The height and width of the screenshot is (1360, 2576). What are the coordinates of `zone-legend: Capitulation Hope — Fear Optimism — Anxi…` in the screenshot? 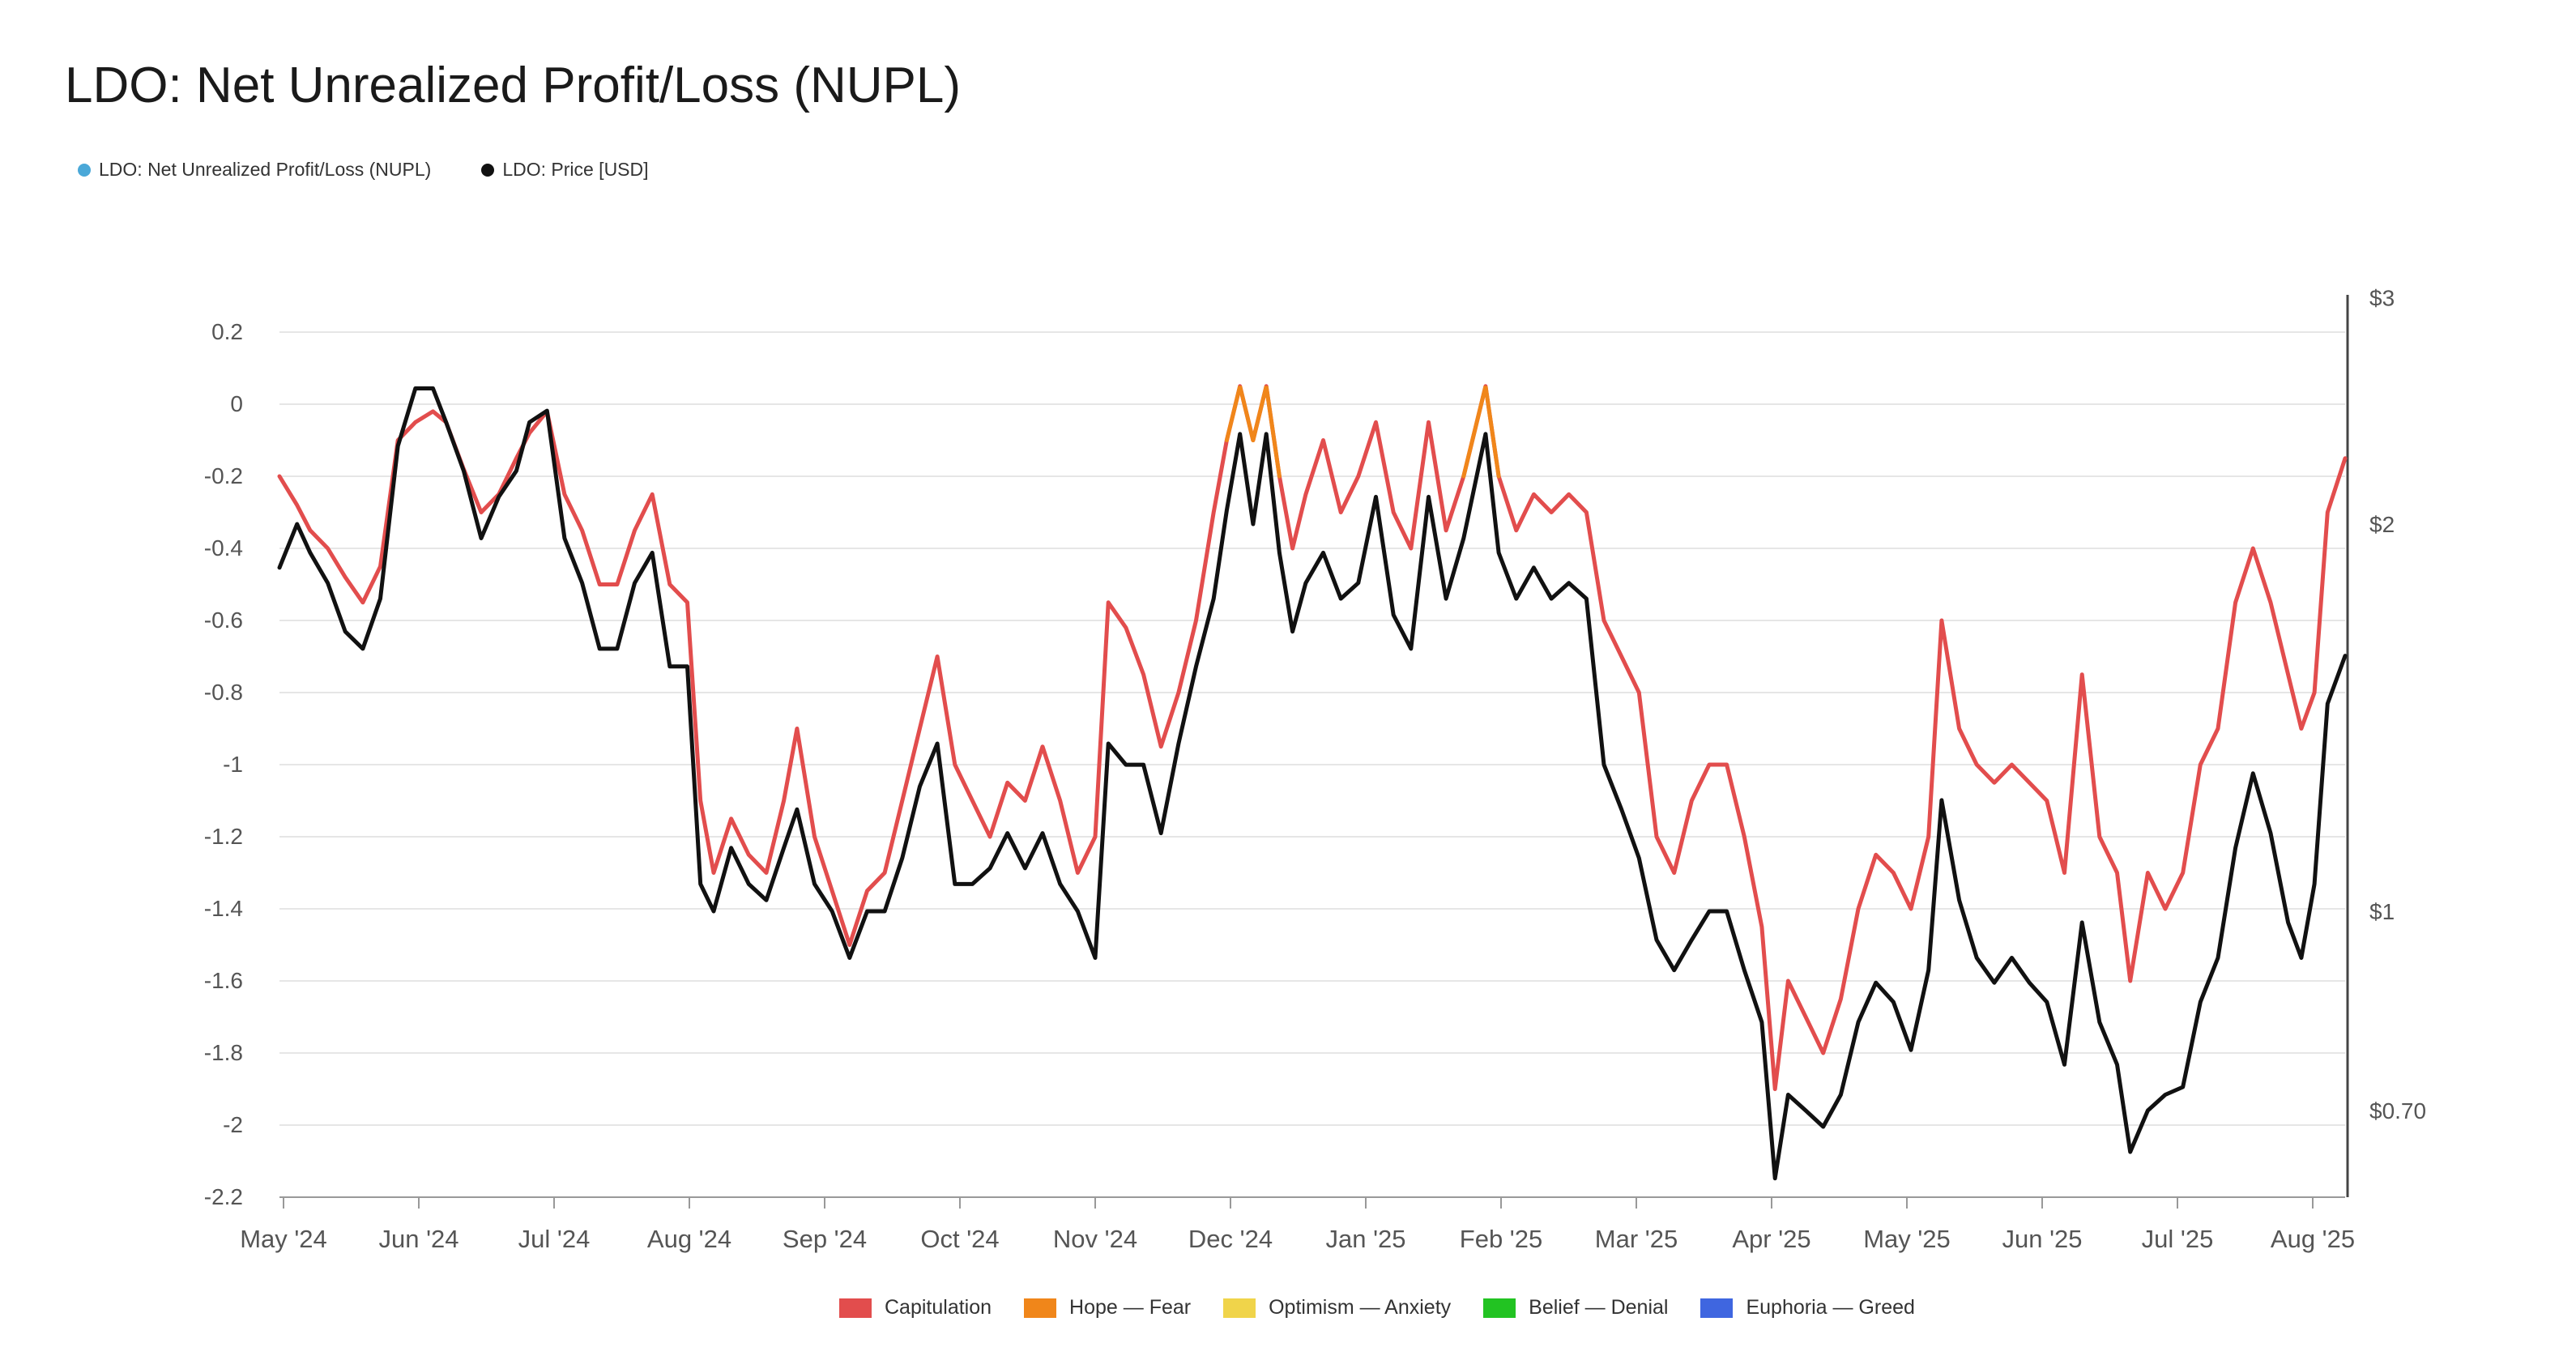 It's located at (1377, 1307).